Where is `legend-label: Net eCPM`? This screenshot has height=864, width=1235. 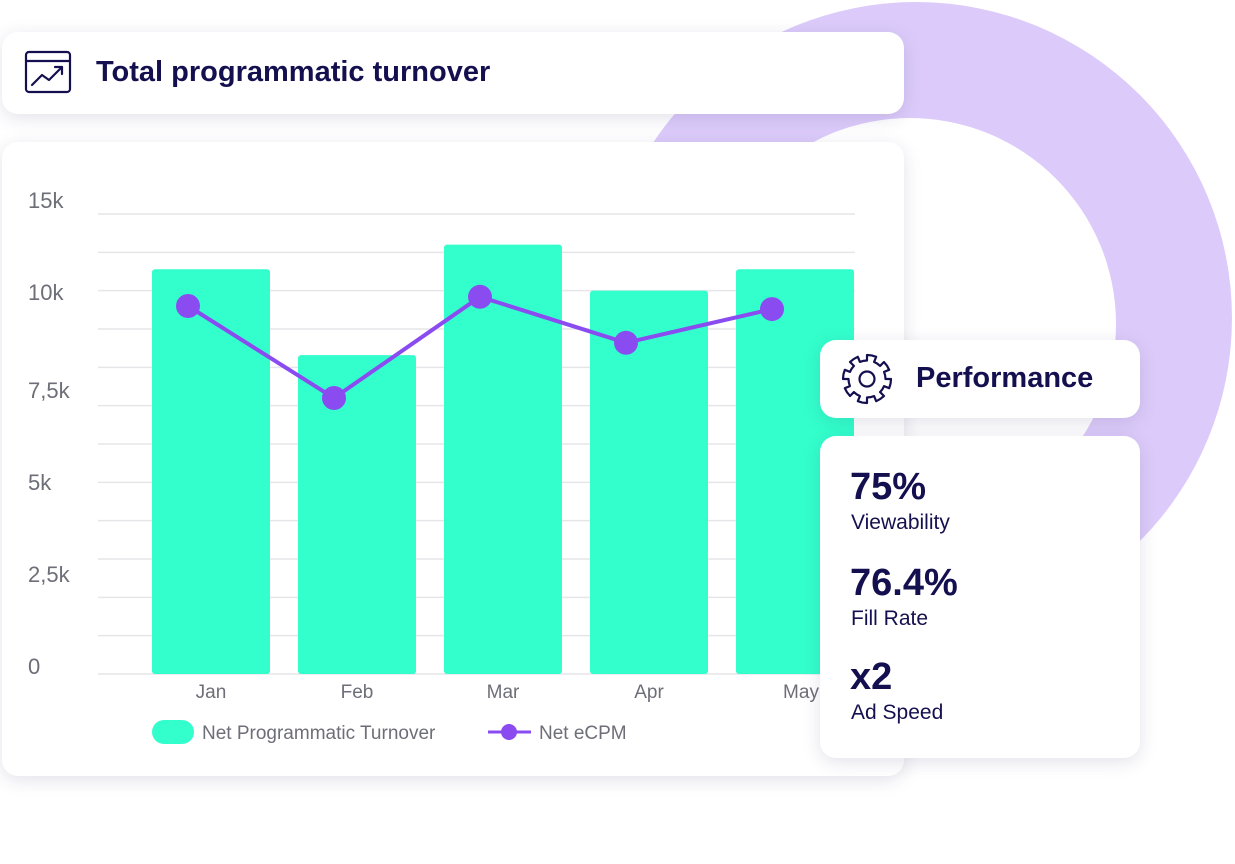
legend-label: Net eCPM is located at coordinates (583, 733).